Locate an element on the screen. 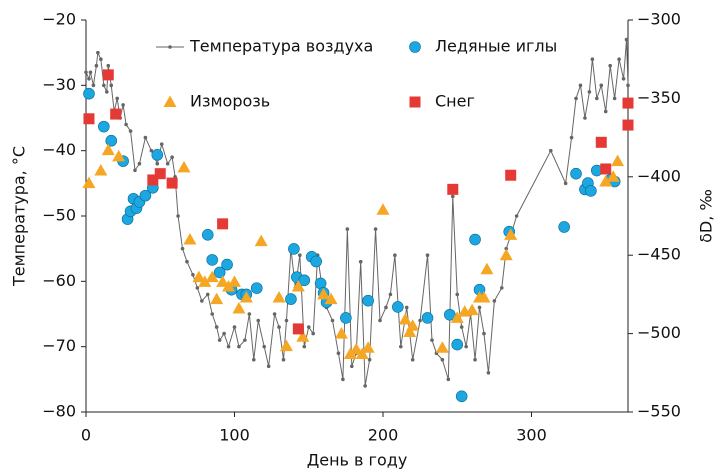  x-tick-label: 100 is located at coordinates (234, 435).